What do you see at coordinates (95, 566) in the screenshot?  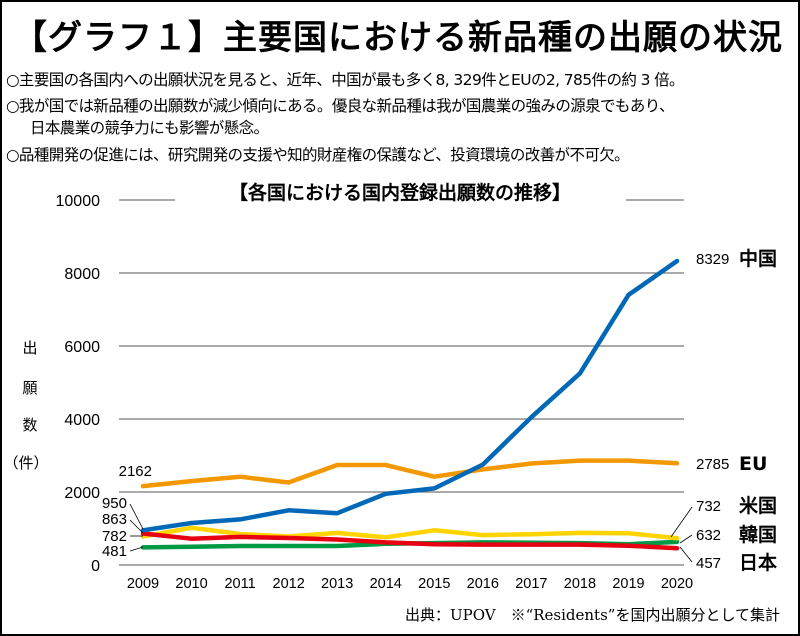 I see `y-tick-label: 0` at bounding box center [95, 566].